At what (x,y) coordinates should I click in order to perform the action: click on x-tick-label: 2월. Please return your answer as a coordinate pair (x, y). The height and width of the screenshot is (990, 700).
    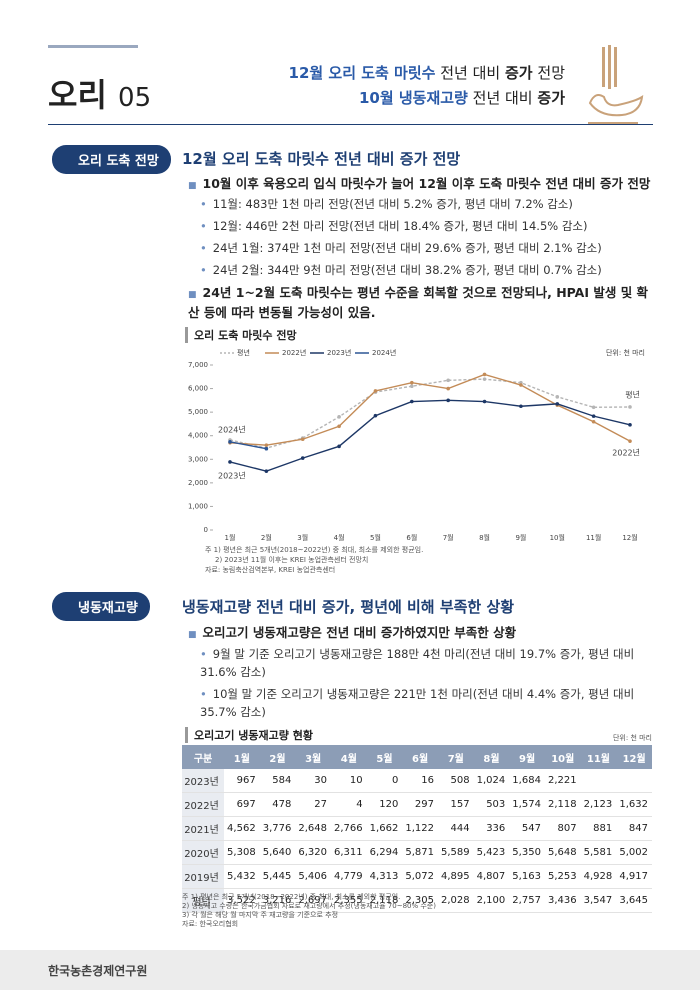
    Looking at the image, I should click on (266, 537).